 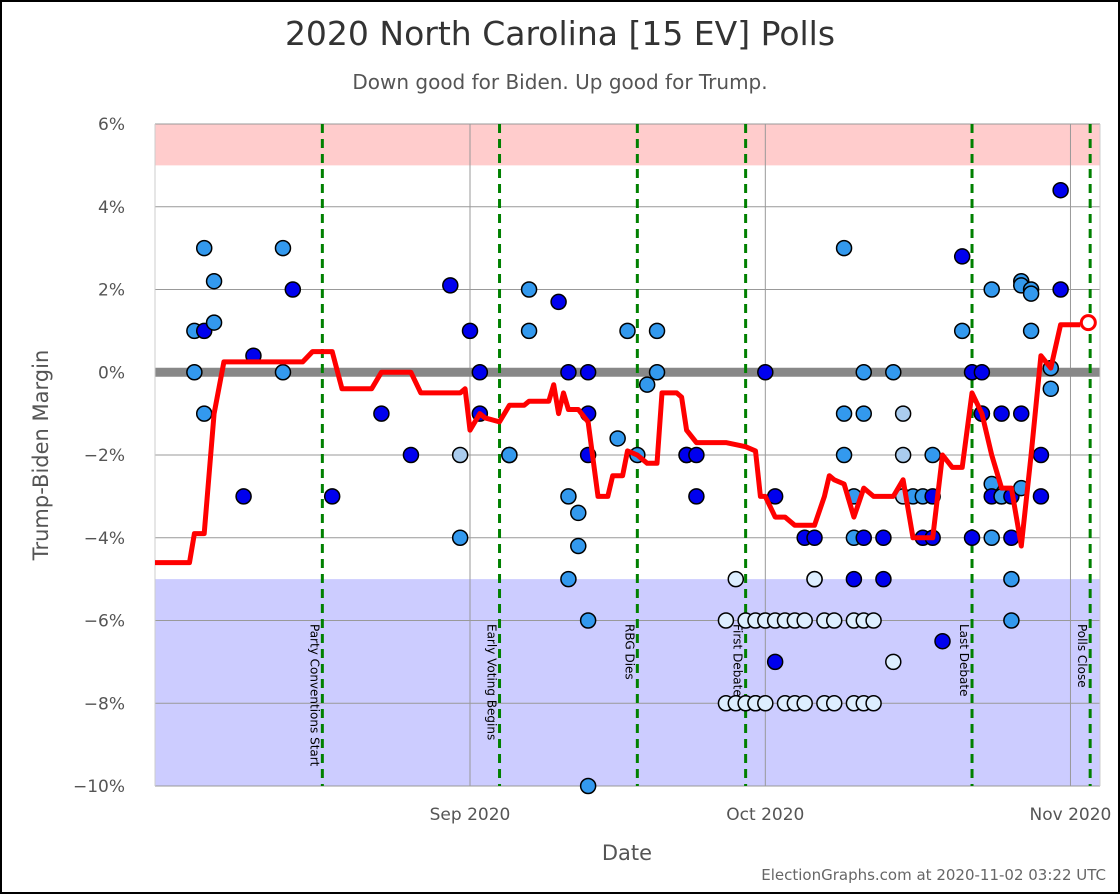 What do you see at coordinates (964, 660) in the screenshot?
I see `event-label: Last Debate` at bounding box center [964, 660].